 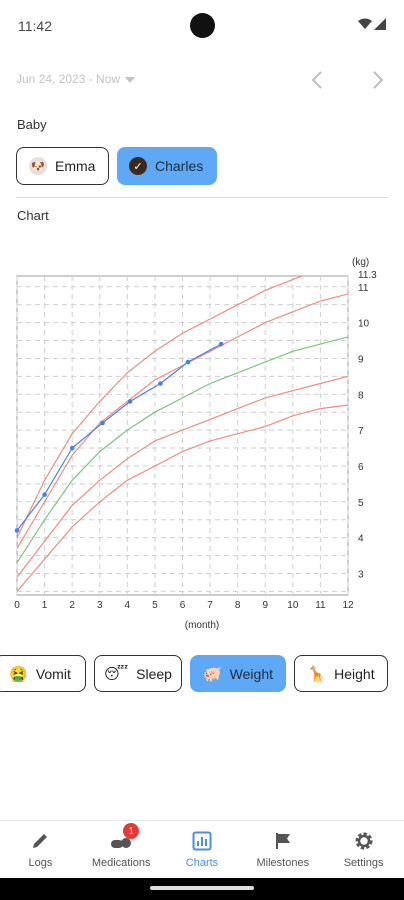 I want to click on status-bar: 11:42, so click(x=202, y=26).